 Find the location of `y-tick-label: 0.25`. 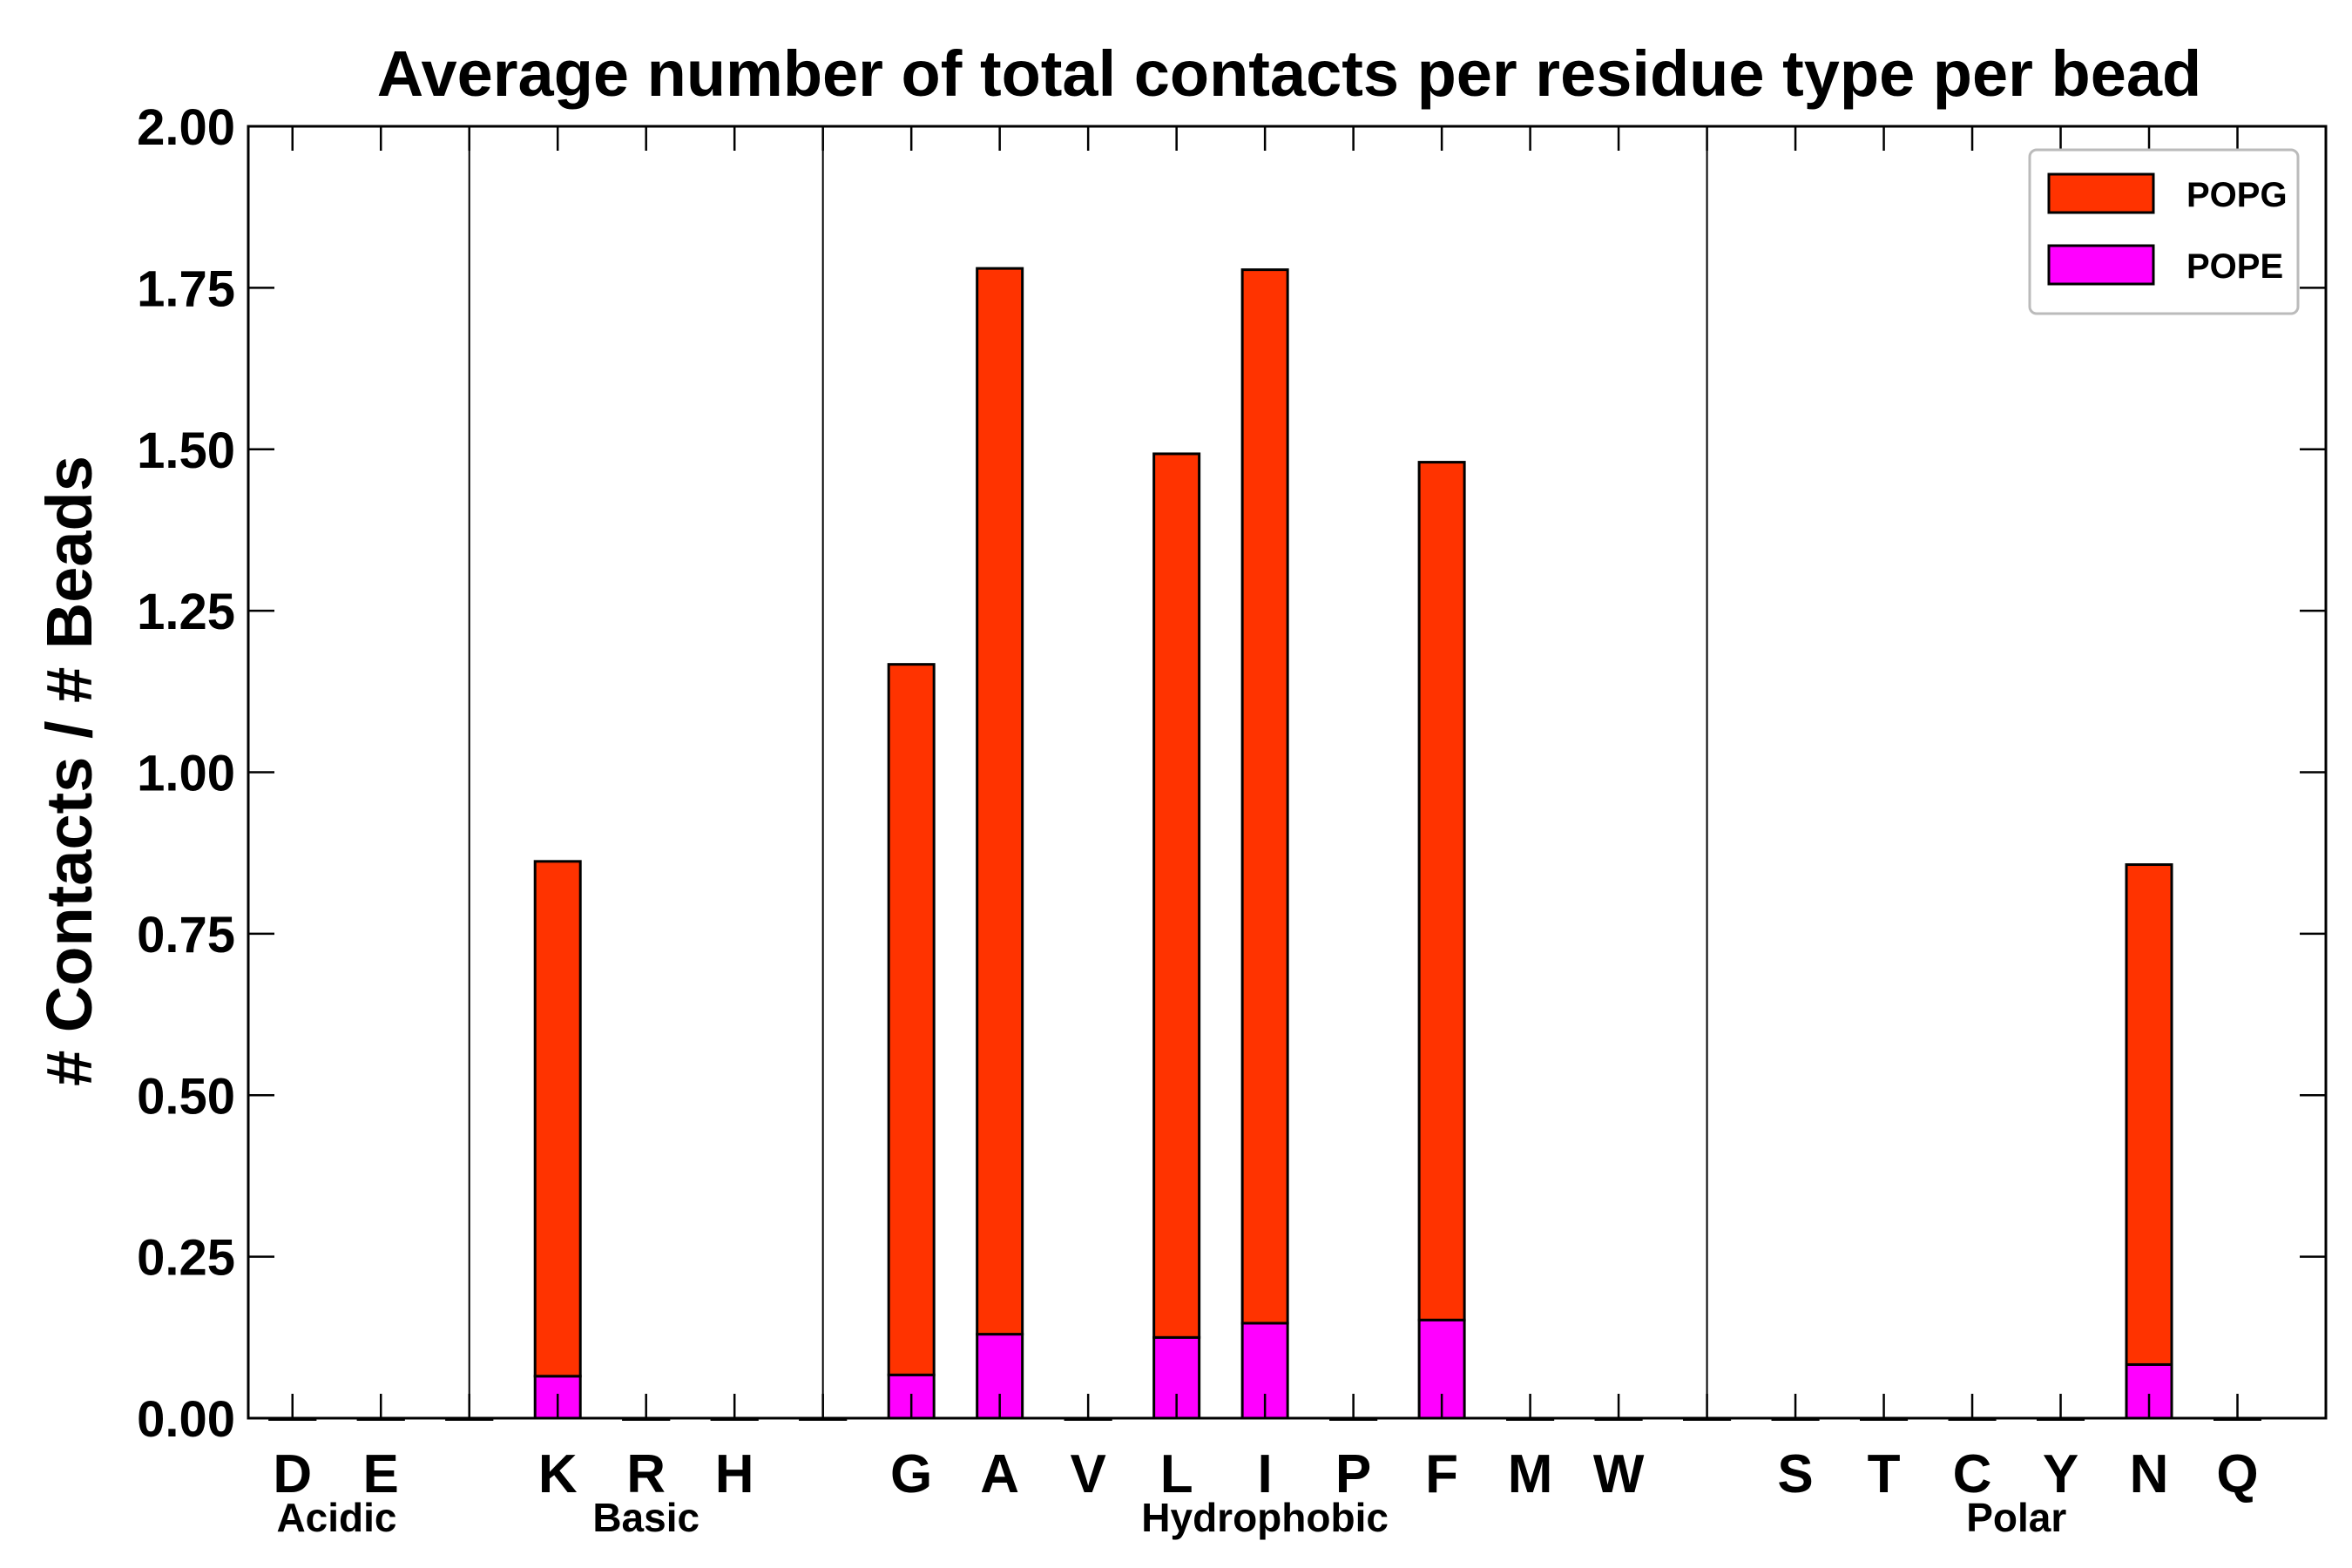

y-tick-label: 0.25 is located at coordinates (186, 1258).